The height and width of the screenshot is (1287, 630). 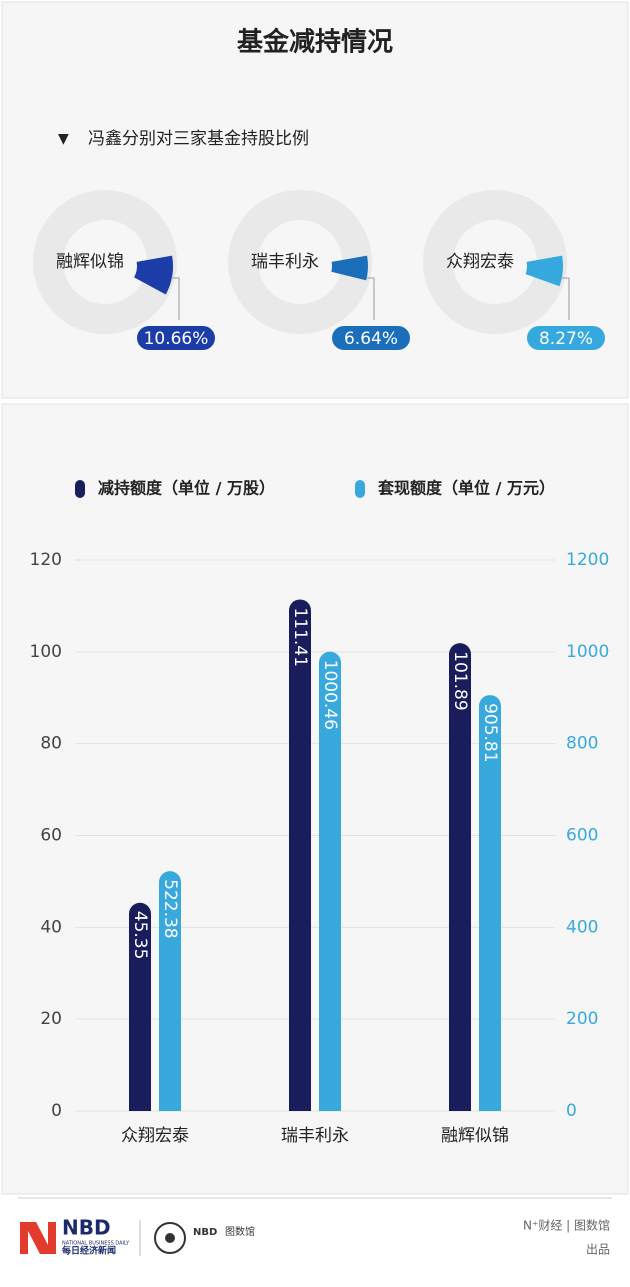 What do you see at coordinates (315, 1136) in the screenshot?
I see `x-tick-label: 瑞丰利永` at bounding box center [315, 1136].